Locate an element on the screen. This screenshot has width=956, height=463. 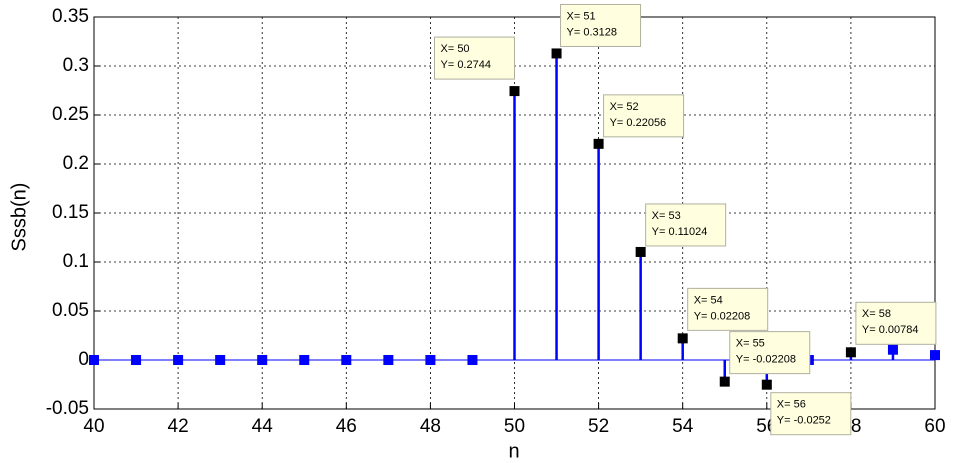
x-tick-label: 46 is located at coordinates (346, 426).